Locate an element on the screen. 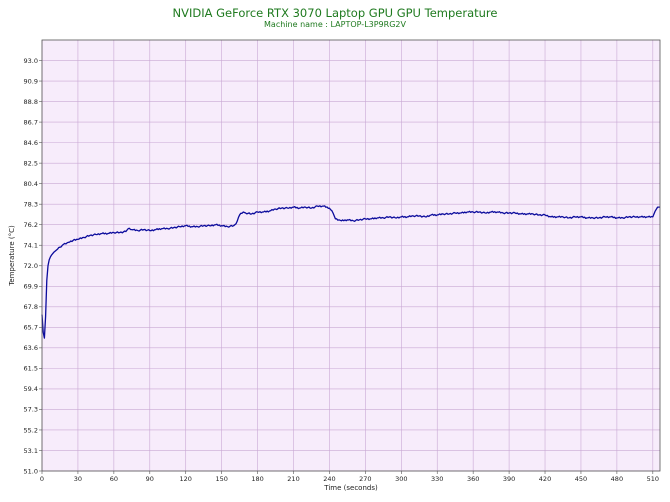 The width and height of the screenshot is (670, 502). x-tick-label: 330 is located at coordinates (437, 479).